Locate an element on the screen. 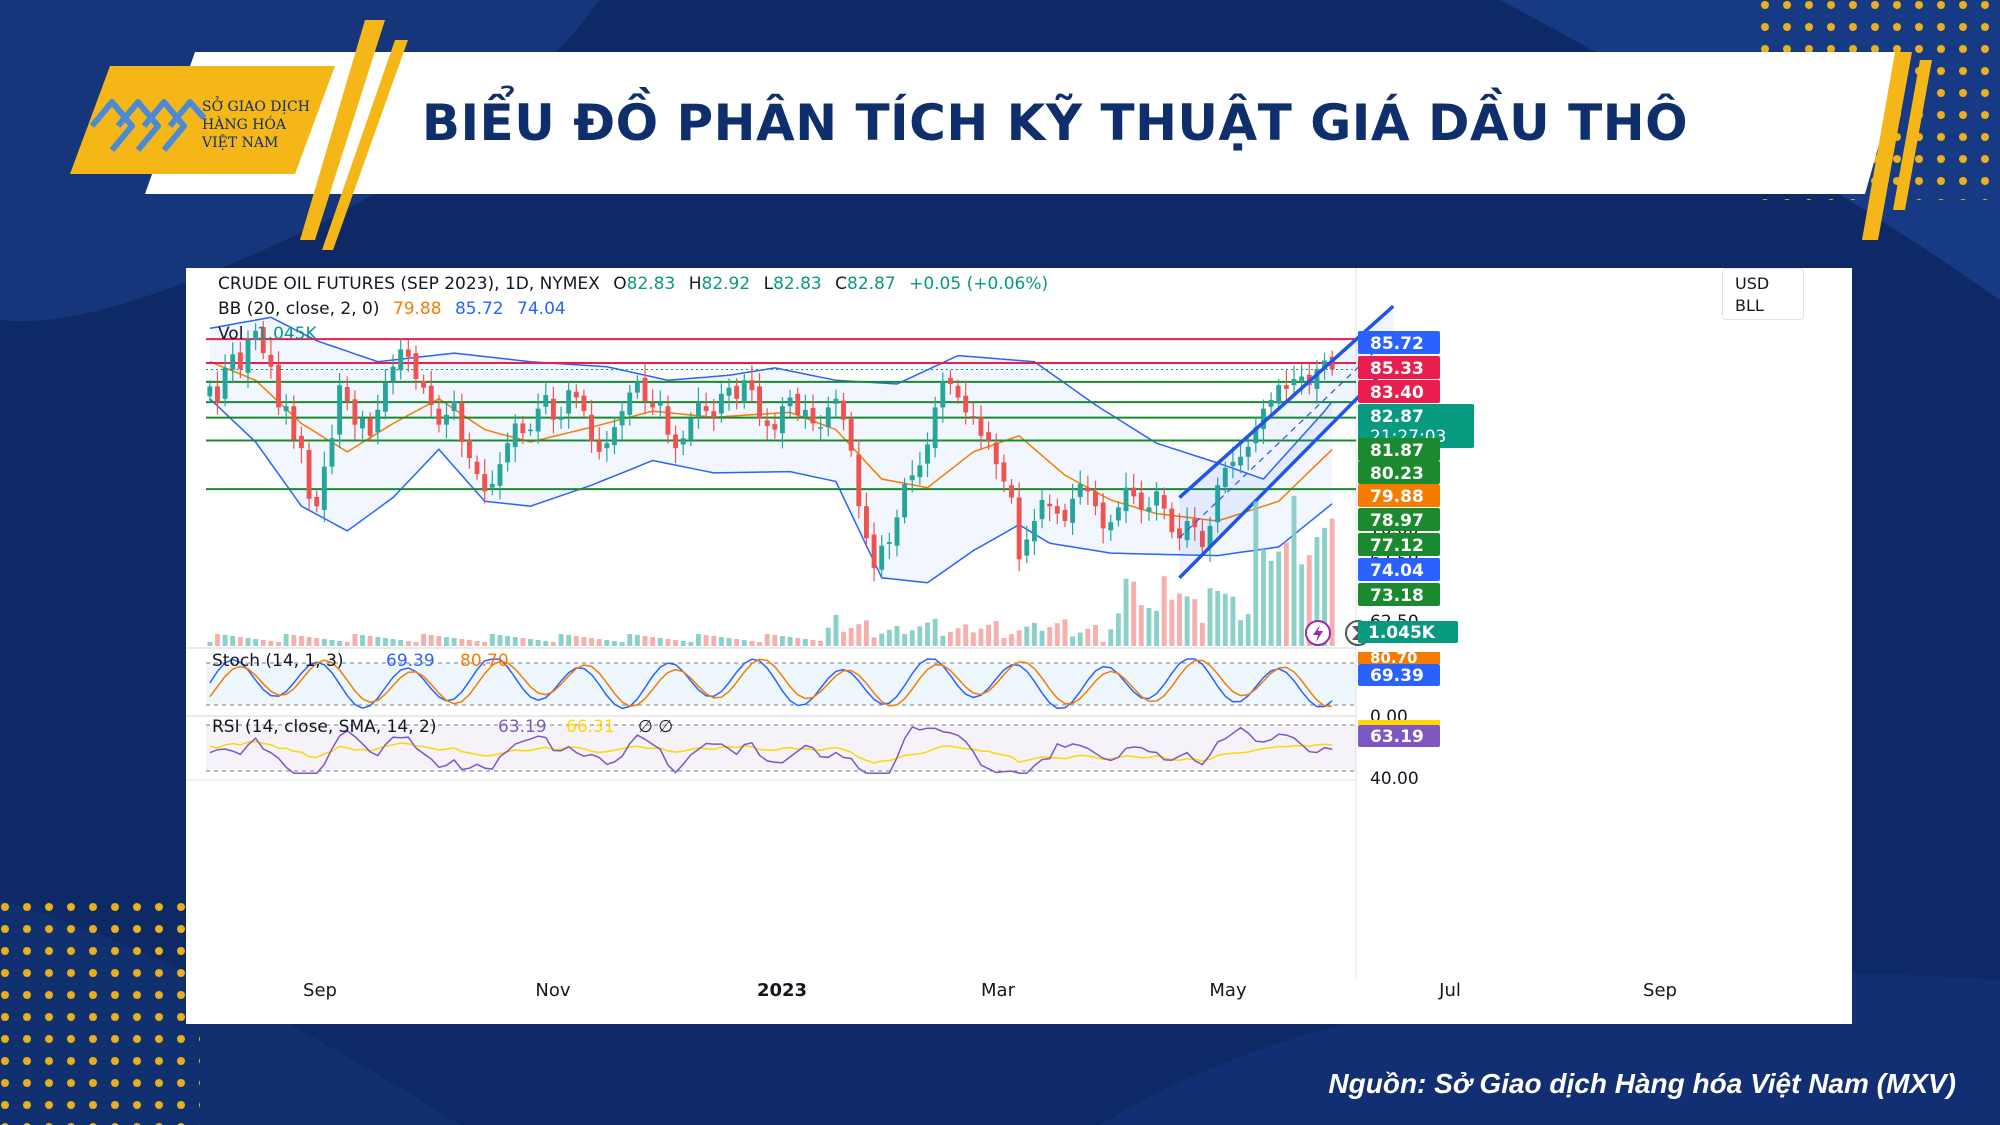 Image resolution: width=2000 pixels, height=1125 pixels. time-axis-label: Jul is located at coordinates (1449, 990).